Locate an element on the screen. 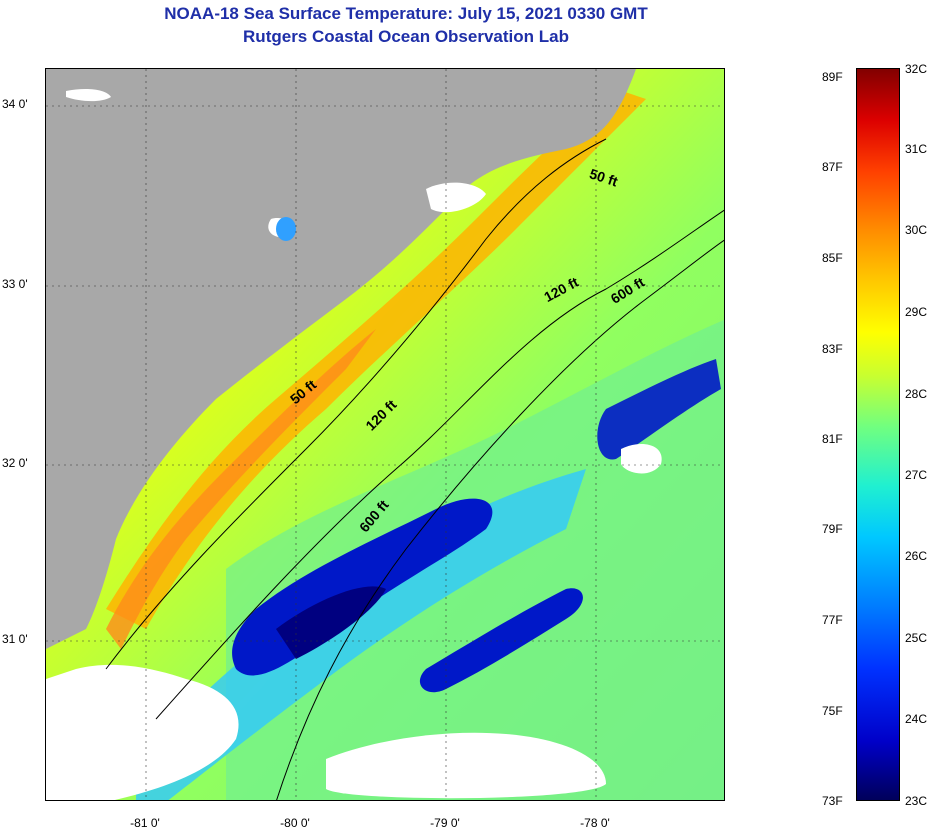 The width and height of the screenshot is (936, 832). lat-tick-31: 31 0' is located at coordinates (15, 639).